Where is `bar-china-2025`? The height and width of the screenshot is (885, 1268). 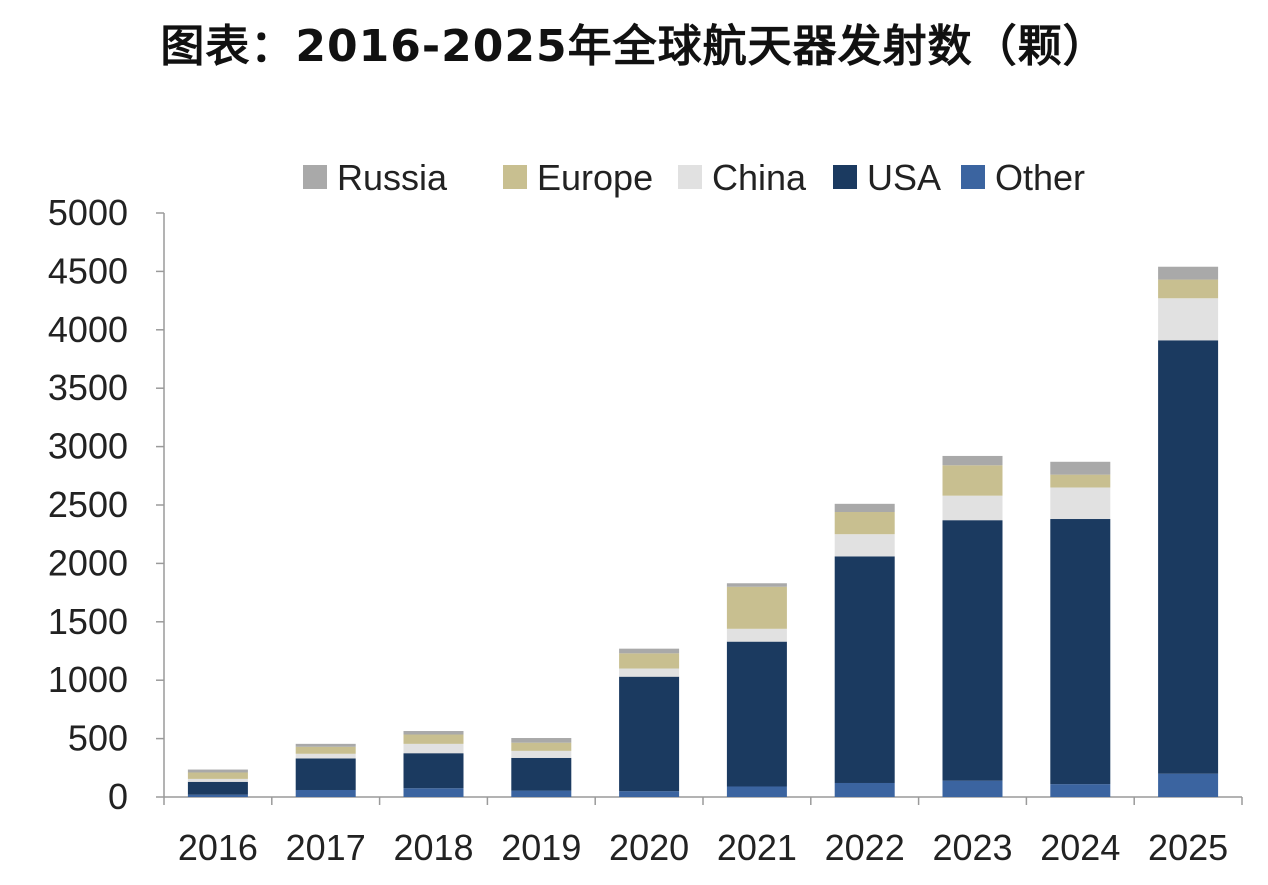 bar-china-2025 is located at coordinates (1188, 319).